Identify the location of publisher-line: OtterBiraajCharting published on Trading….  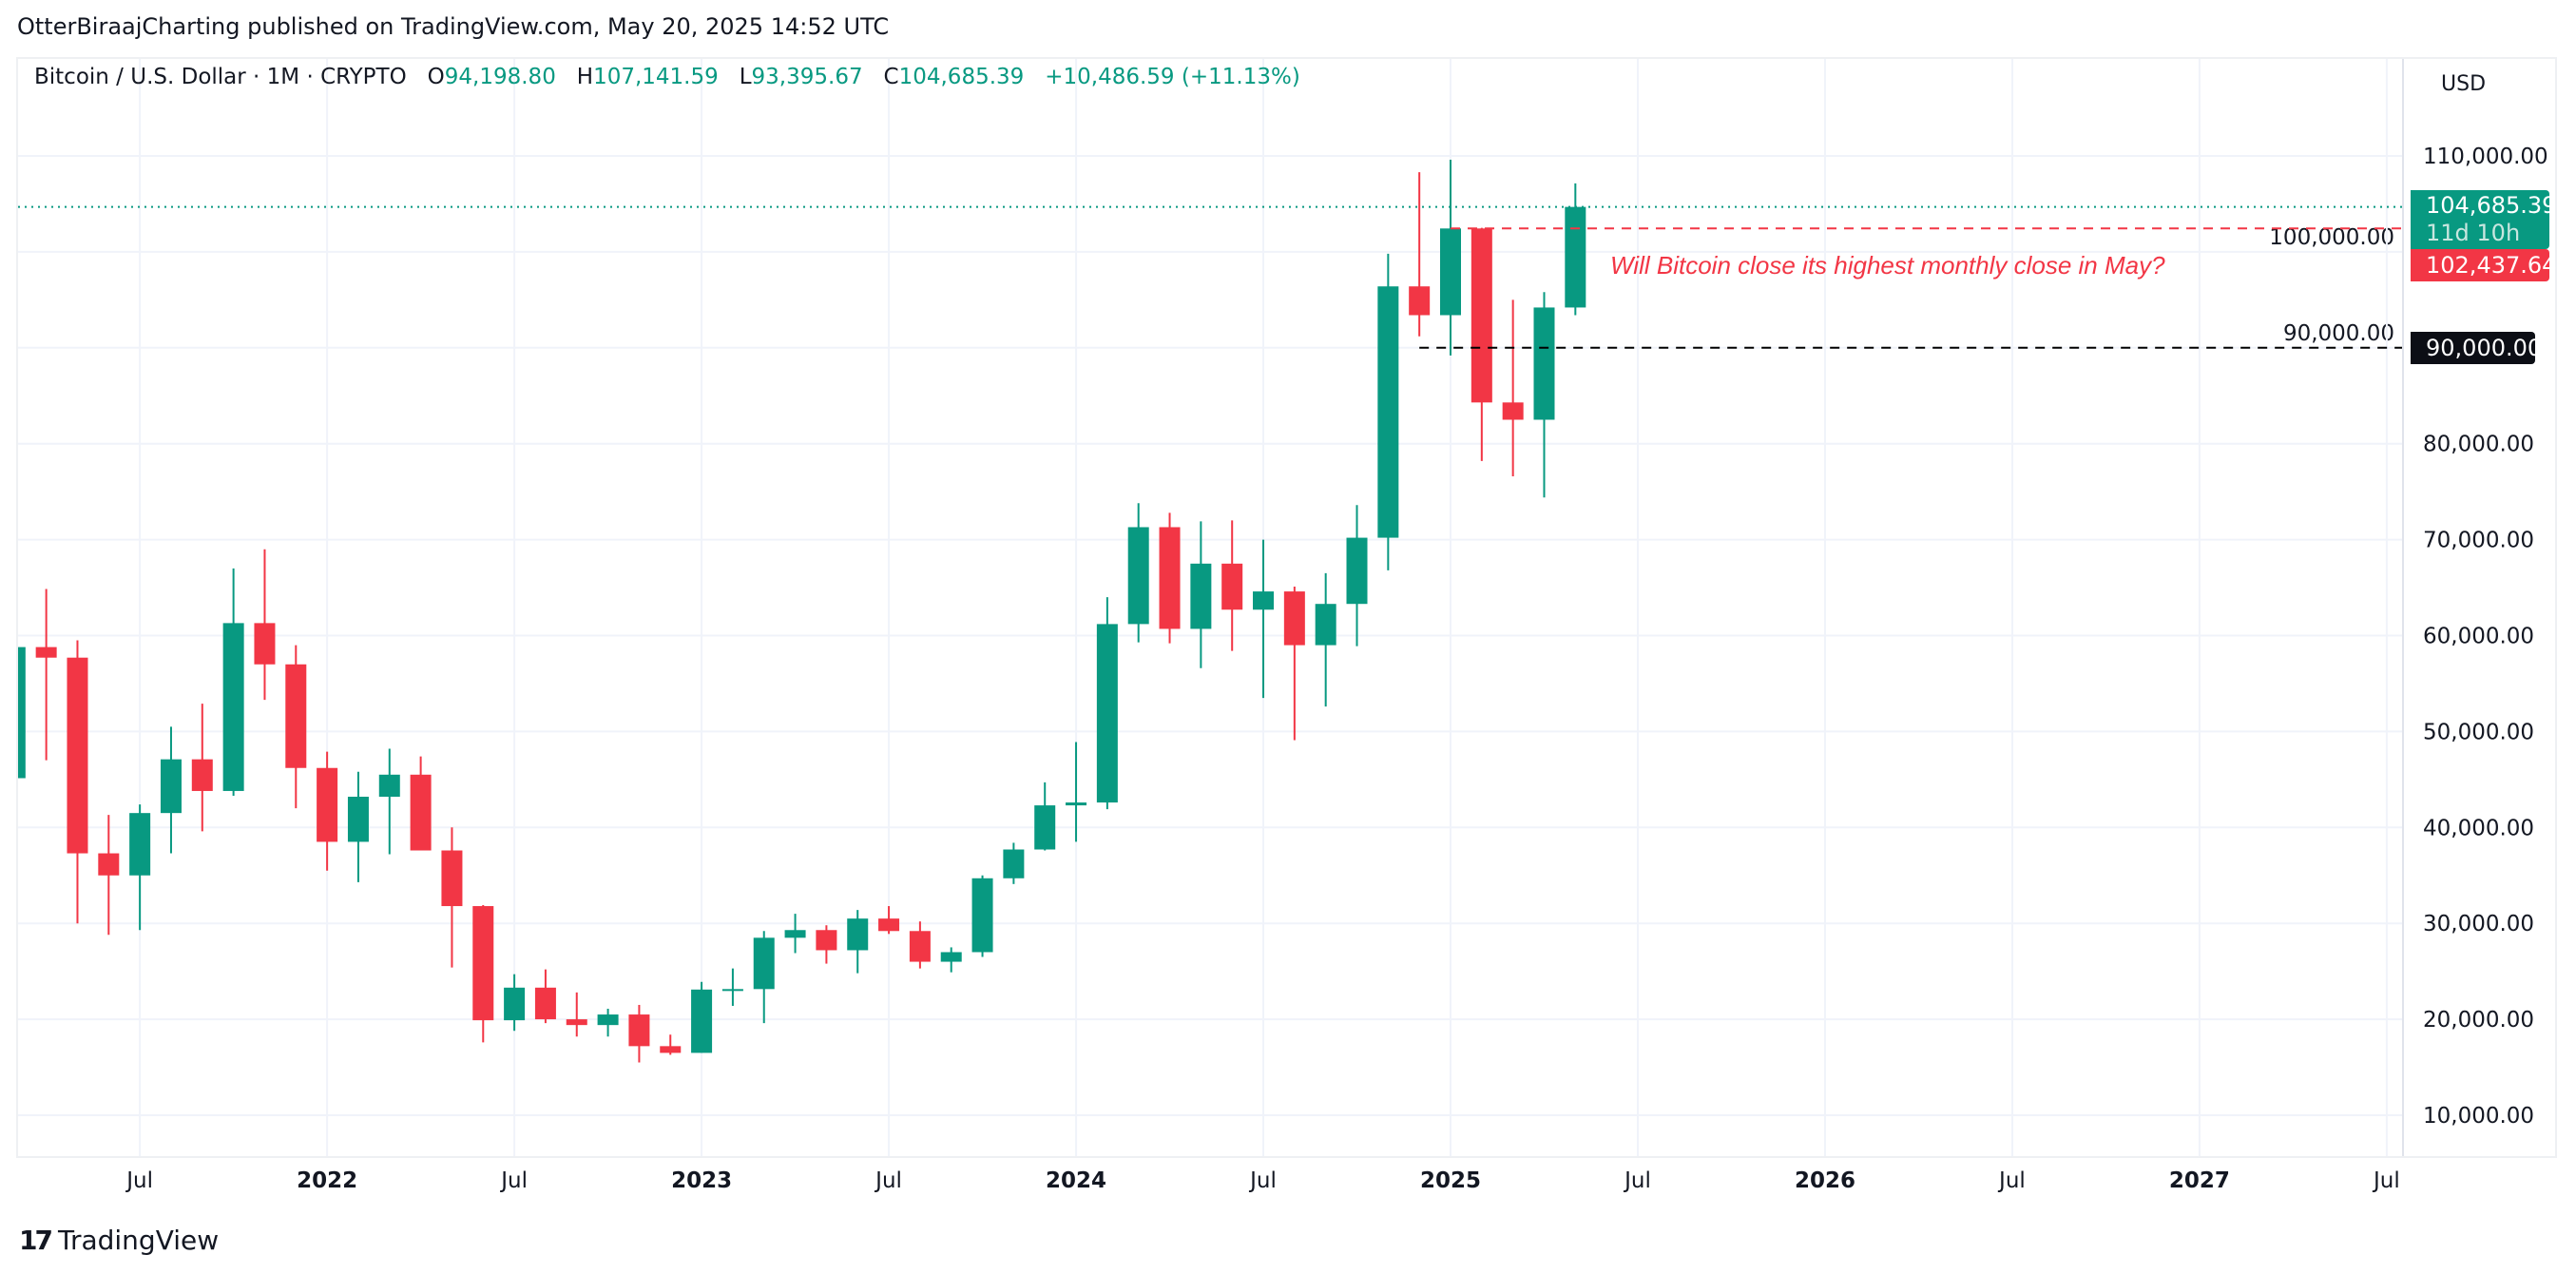
(454, 26).